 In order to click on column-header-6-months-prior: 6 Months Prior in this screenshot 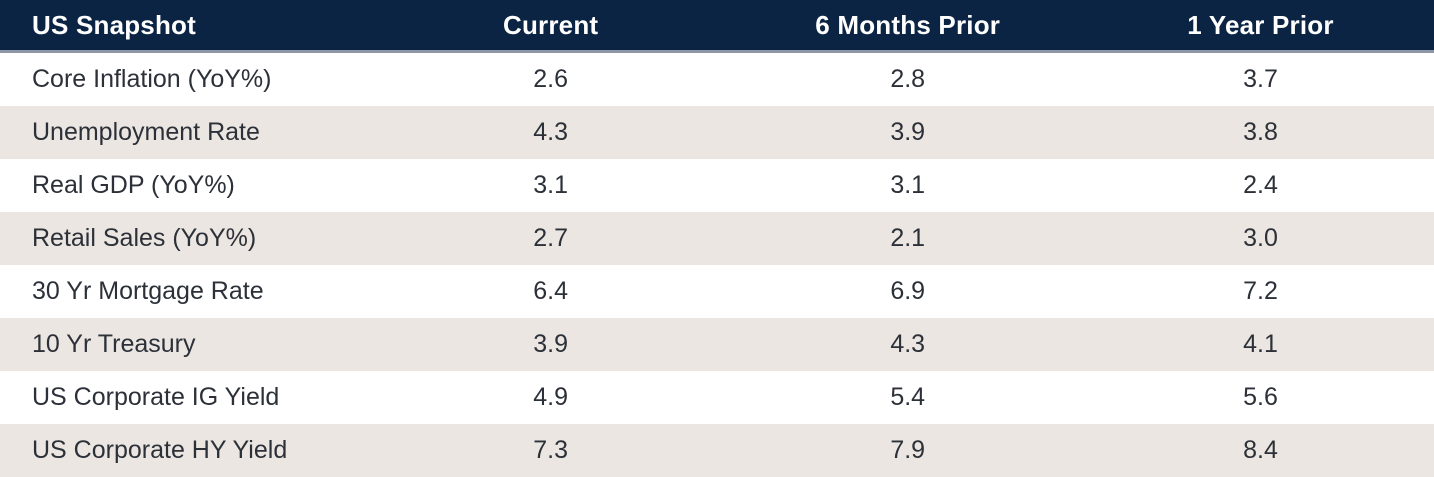, I will do `click(907, 26)`.